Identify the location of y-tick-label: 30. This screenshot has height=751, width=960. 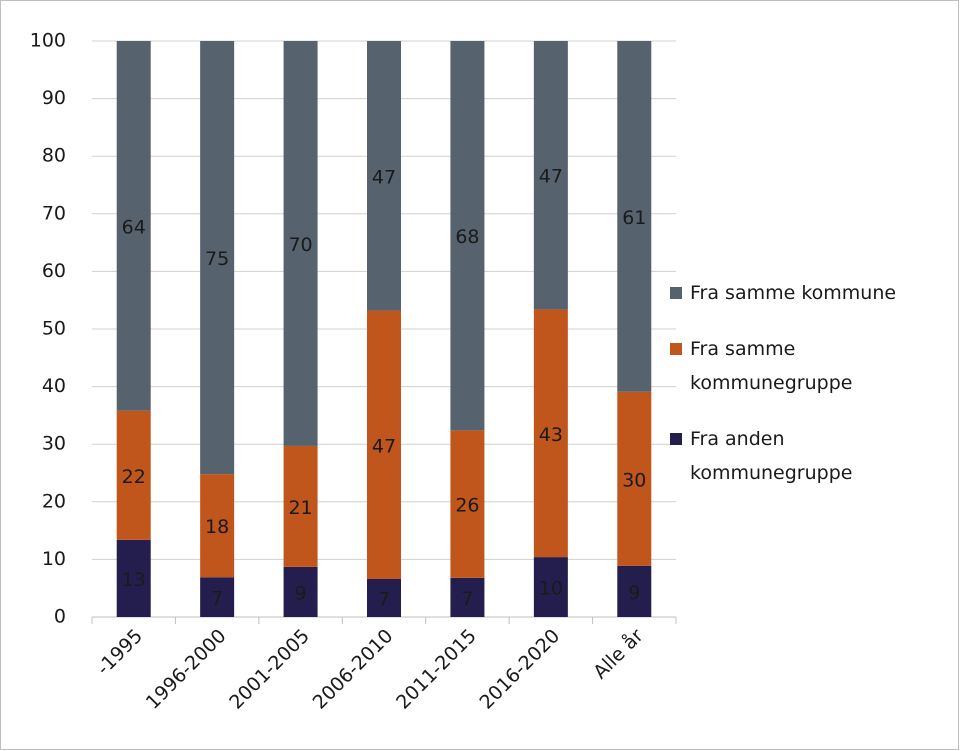
(54, 444).